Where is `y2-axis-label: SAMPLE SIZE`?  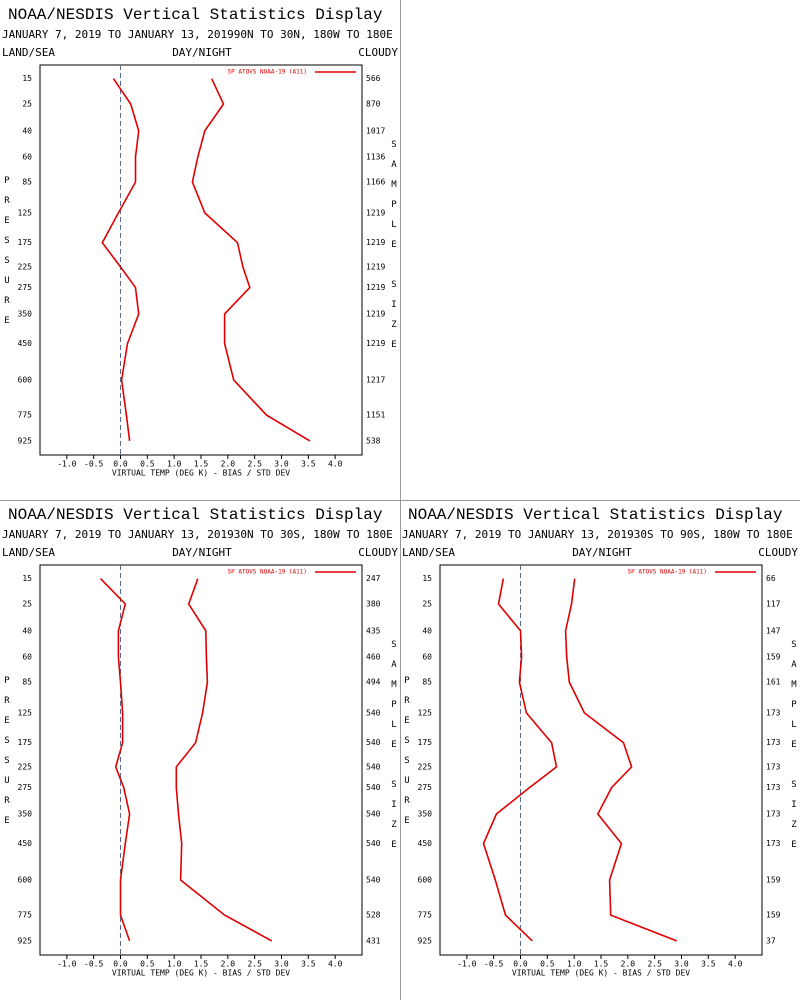
y2-axis-label: SAMPLE SIZE is located at coordinates (394, 750).